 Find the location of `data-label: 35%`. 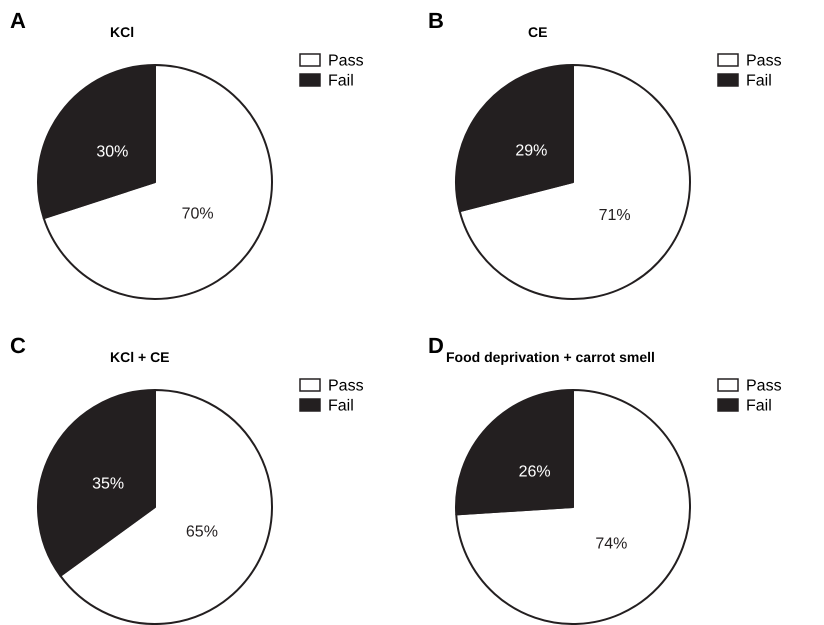

data-label: 35% is located at coordinates (108, 484).